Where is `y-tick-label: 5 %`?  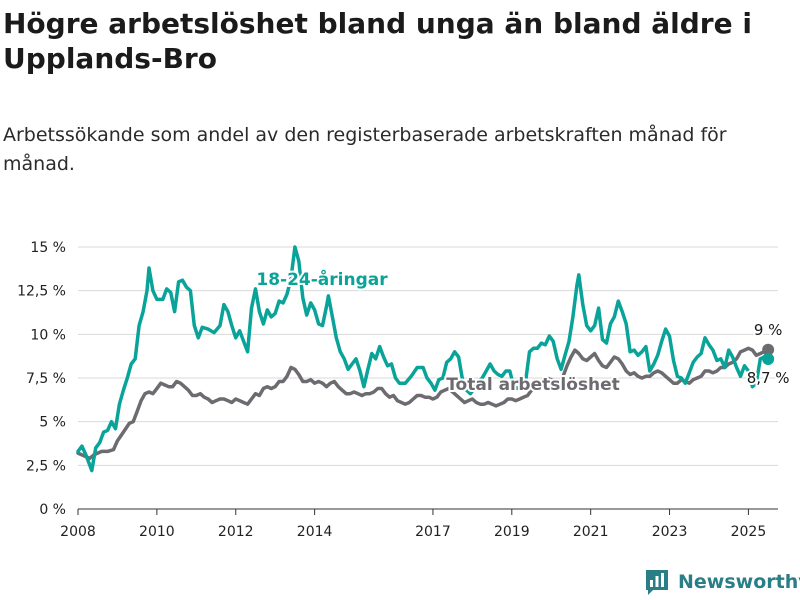
y-tick-label: 5 % is located at coordinates (52, 423).